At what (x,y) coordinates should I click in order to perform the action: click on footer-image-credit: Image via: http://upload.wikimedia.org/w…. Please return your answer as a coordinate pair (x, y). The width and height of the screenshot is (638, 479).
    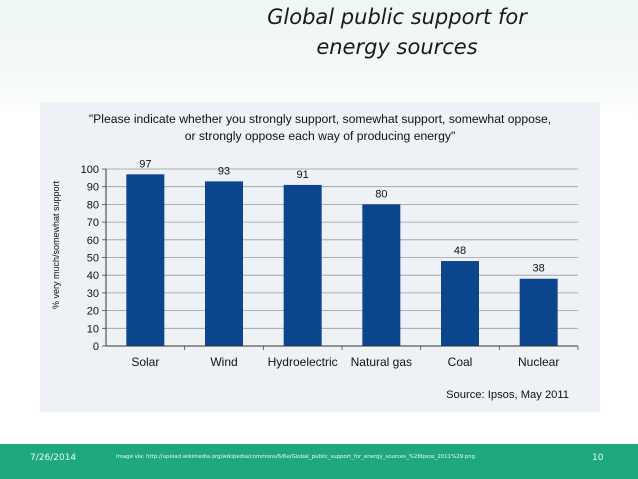
    Looking at the image, I should click on (296, 457).